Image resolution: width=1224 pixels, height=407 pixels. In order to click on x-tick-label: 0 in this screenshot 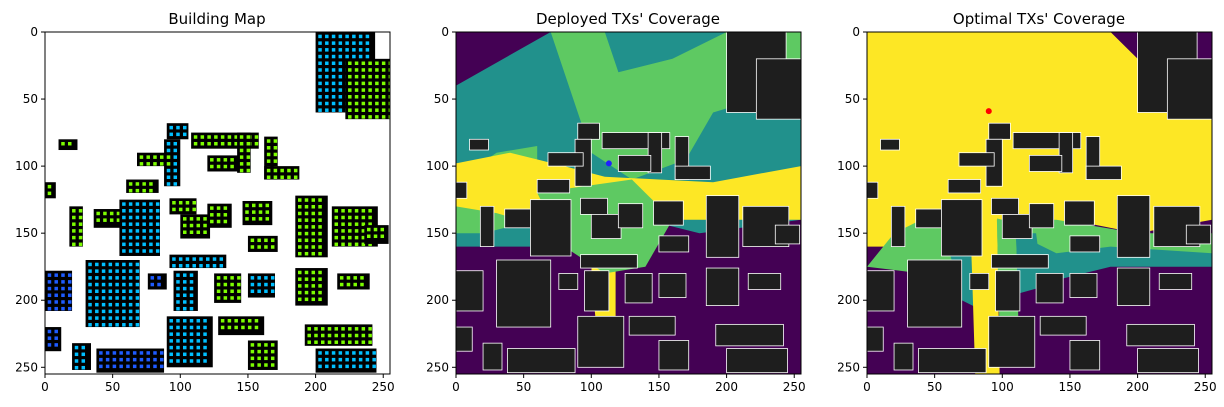, I will do `click(456, 387)`.